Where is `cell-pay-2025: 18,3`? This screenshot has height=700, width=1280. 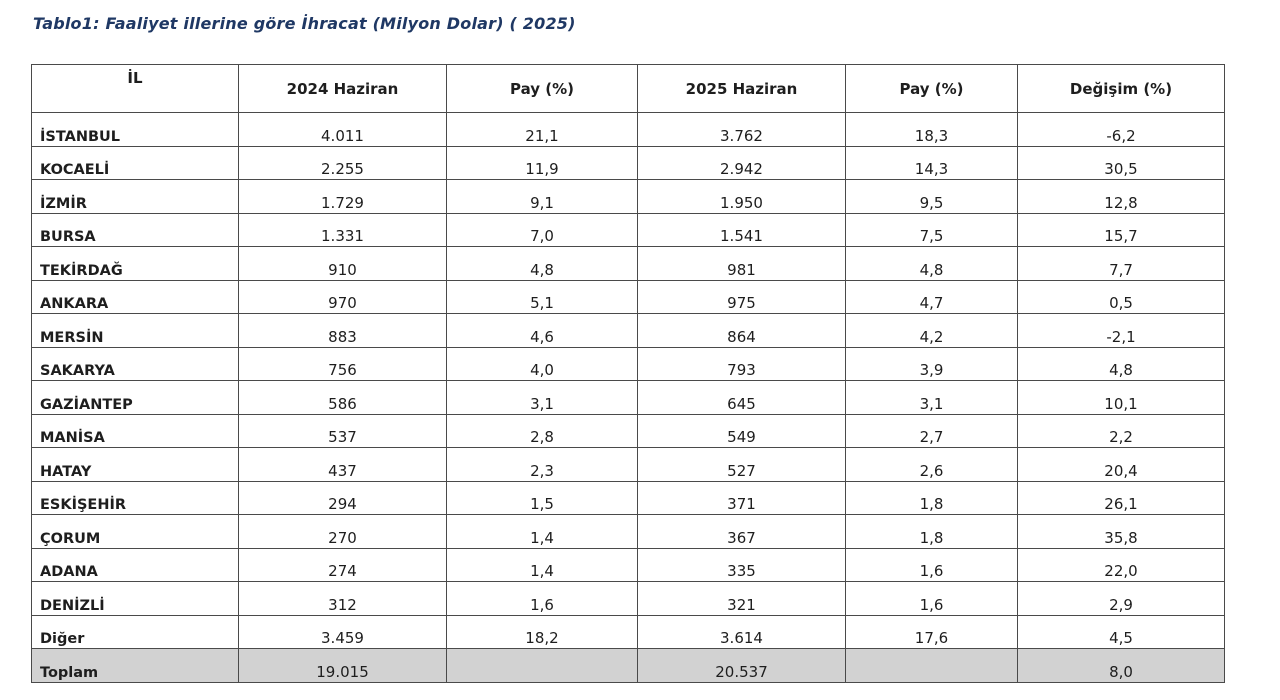 cell-pay-2025: 18,3 is located at coordinates (931, 129).